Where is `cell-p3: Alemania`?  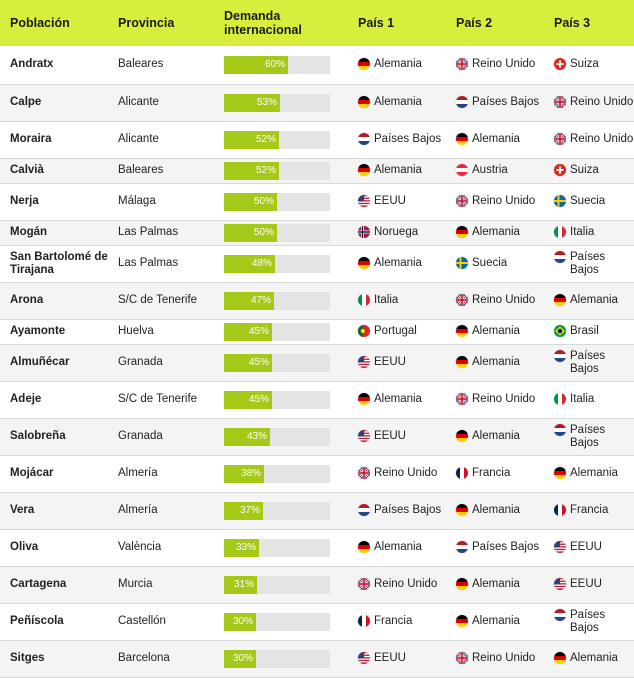
cell-p3: Alemania is located at coordinates (589, 658).